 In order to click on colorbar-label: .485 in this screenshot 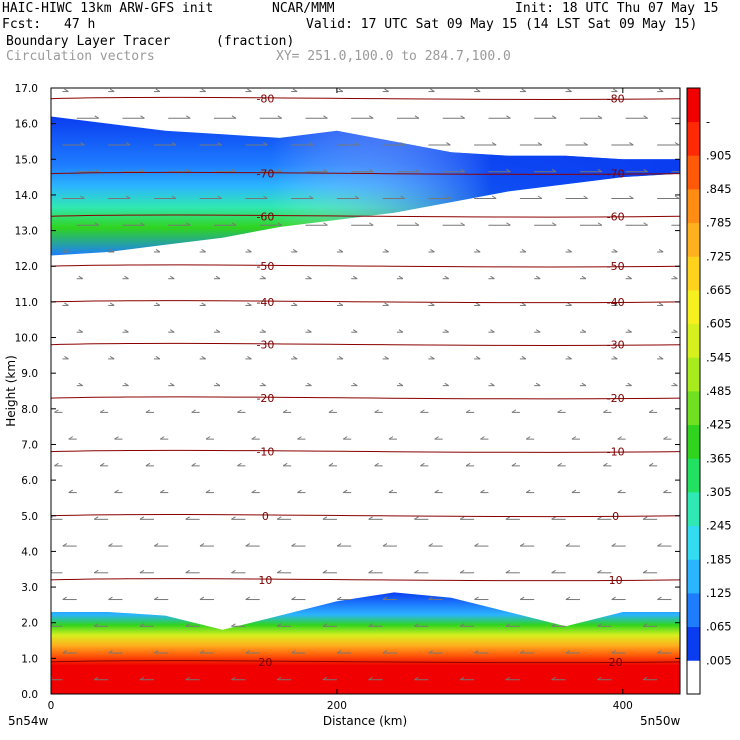, I will do `click(719, 391)`.